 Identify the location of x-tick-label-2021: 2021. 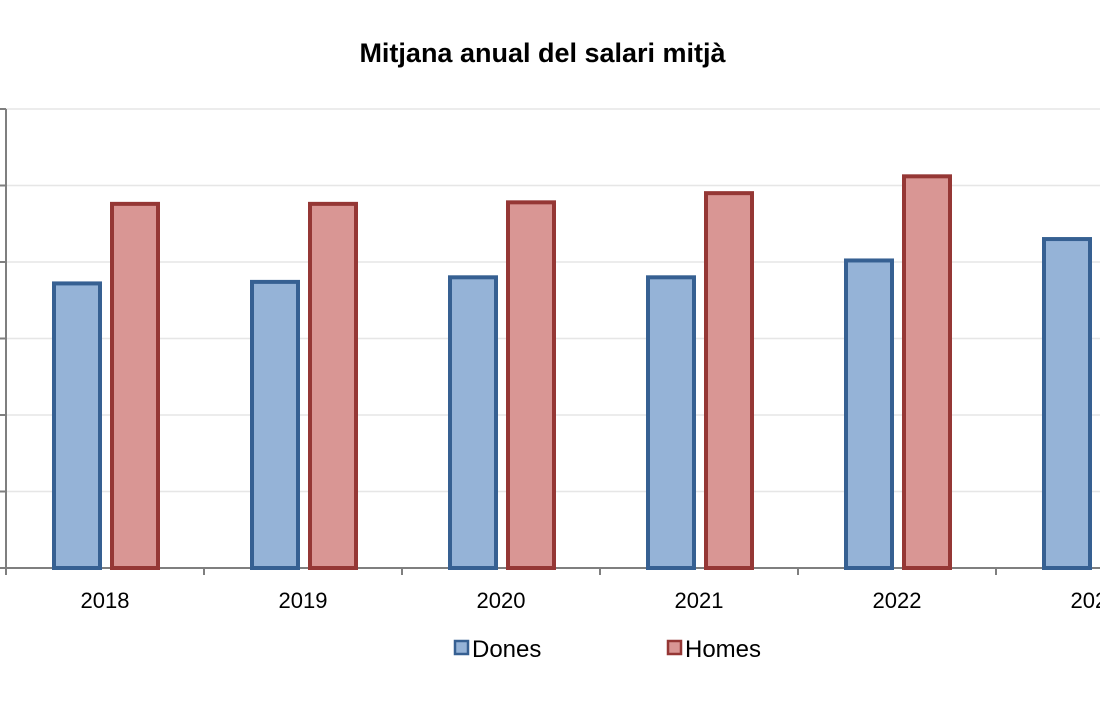
(699, 600).